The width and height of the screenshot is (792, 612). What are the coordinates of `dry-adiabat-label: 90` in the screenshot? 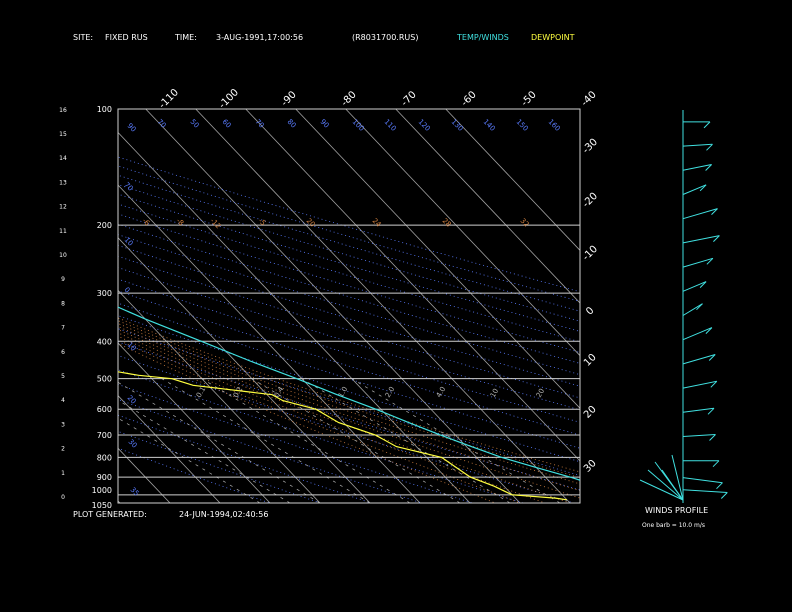 It's located at (325, 124).